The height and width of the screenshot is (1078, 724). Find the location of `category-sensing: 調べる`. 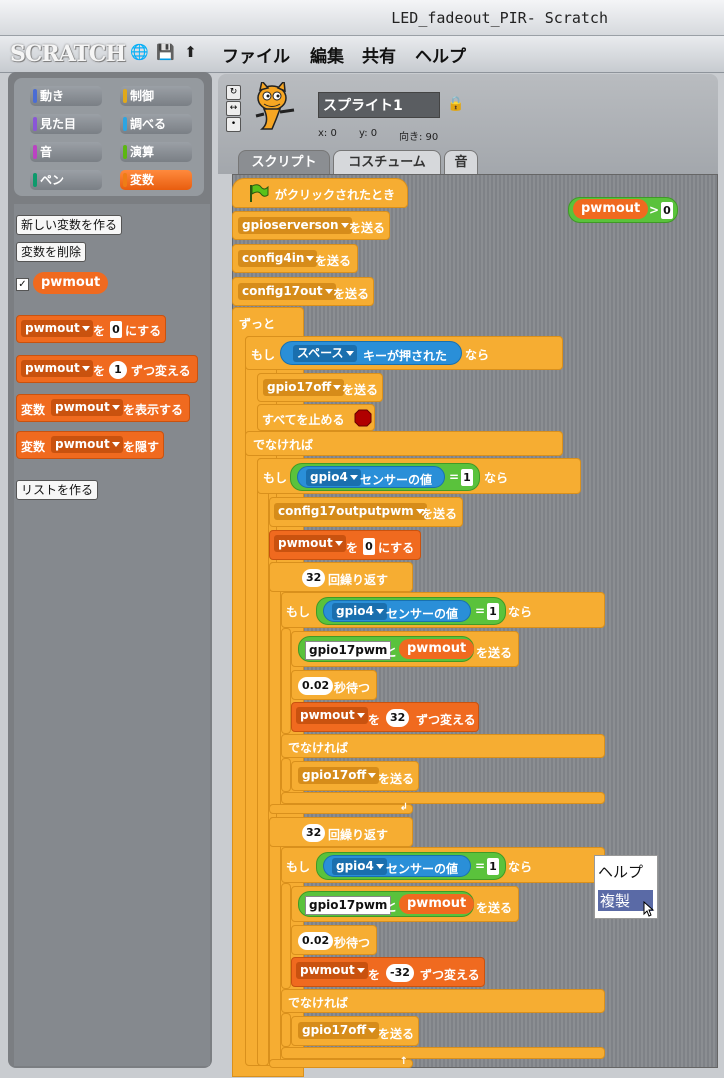

category-sensing: 調べる is located at coordinates (156, 124).